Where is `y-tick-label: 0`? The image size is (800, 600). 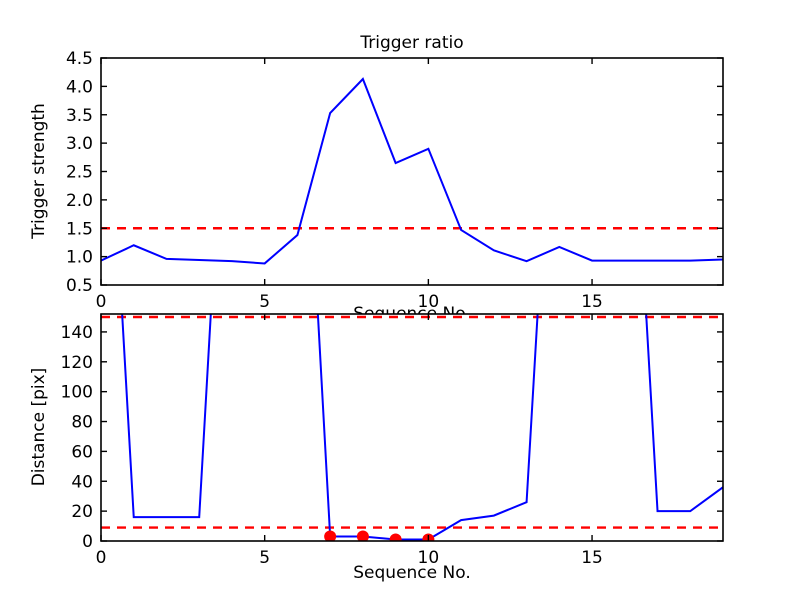 y-tick-label: 0 is located at coordinates (87, 542).